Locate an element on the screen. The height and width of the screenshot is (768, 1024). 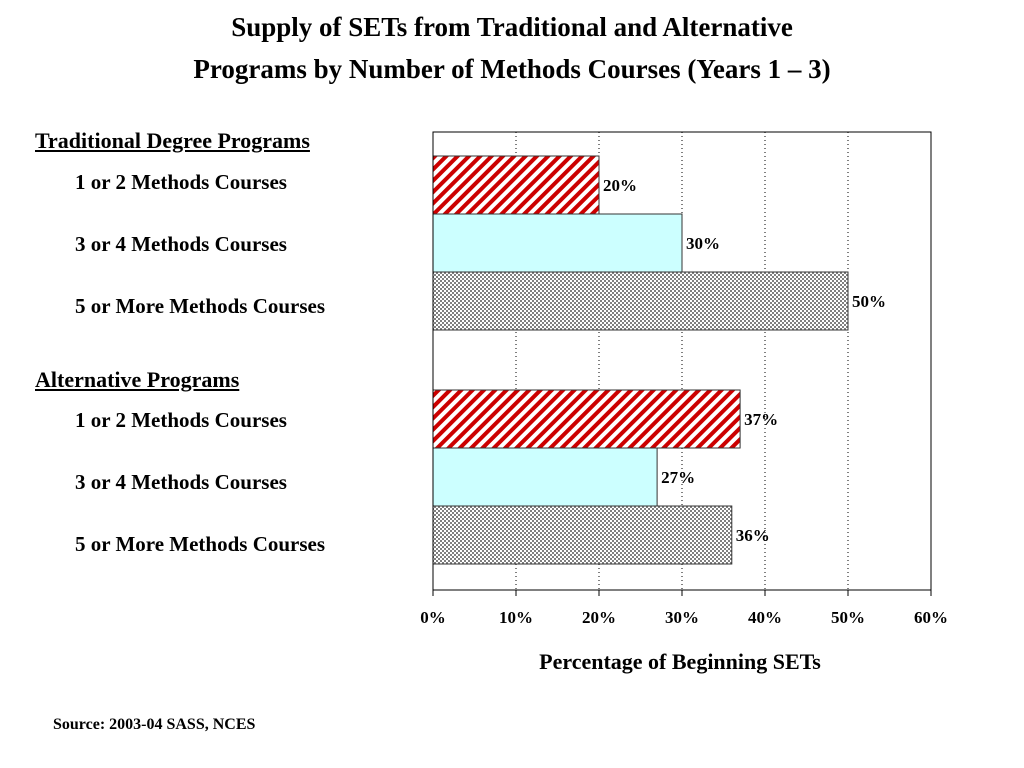
data-label: 37% is located at coordinates (761, 419).